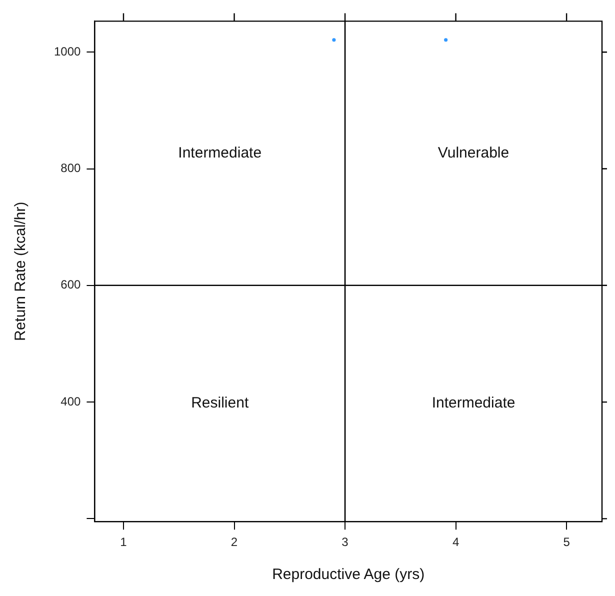  What do you see at coordinates (21, 272) in the screenshot?
I see `y-axis-title: Return Rate (kcal/hr)` at bounding box center [21, 272].